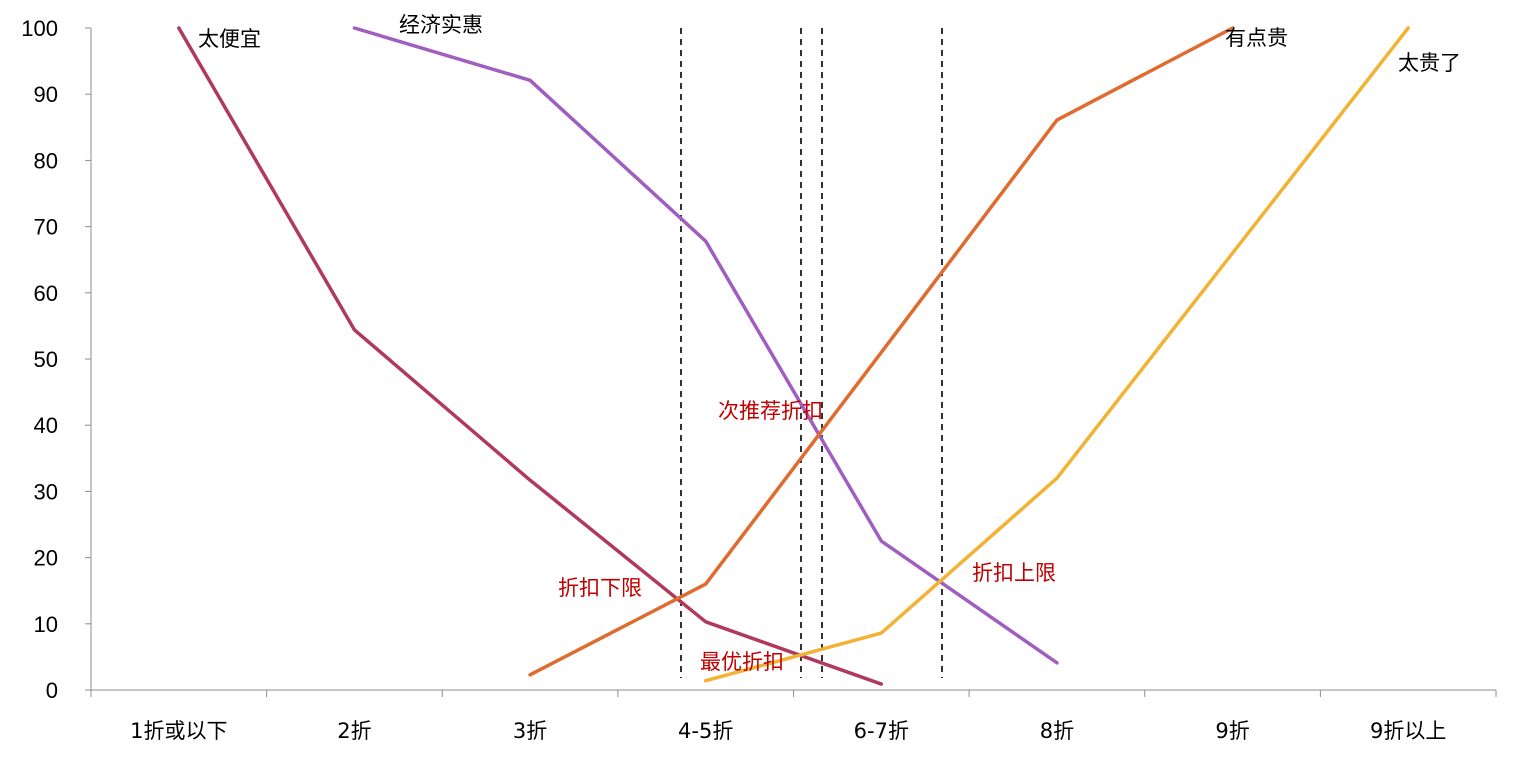 This screenshot has width=1518, height=765. I want to click on y-tick-label: 90, so click(46, 94).